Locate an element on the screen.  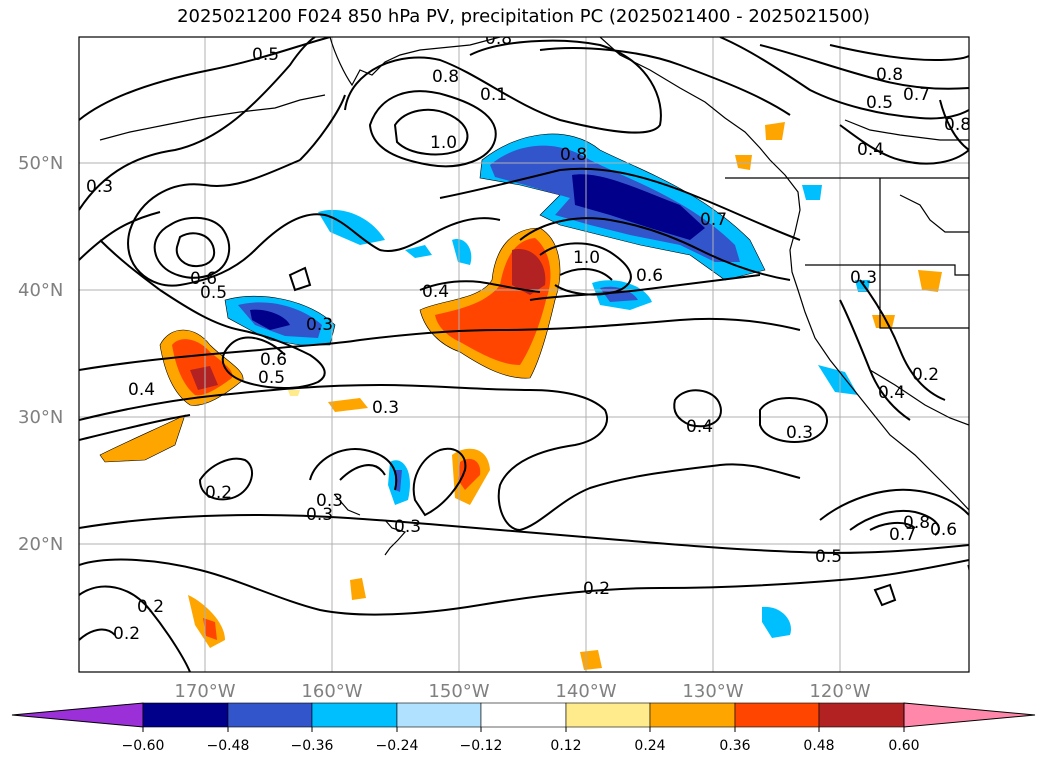
colorbar-tick-label: −0.36 is located at coordinates (312, 746).